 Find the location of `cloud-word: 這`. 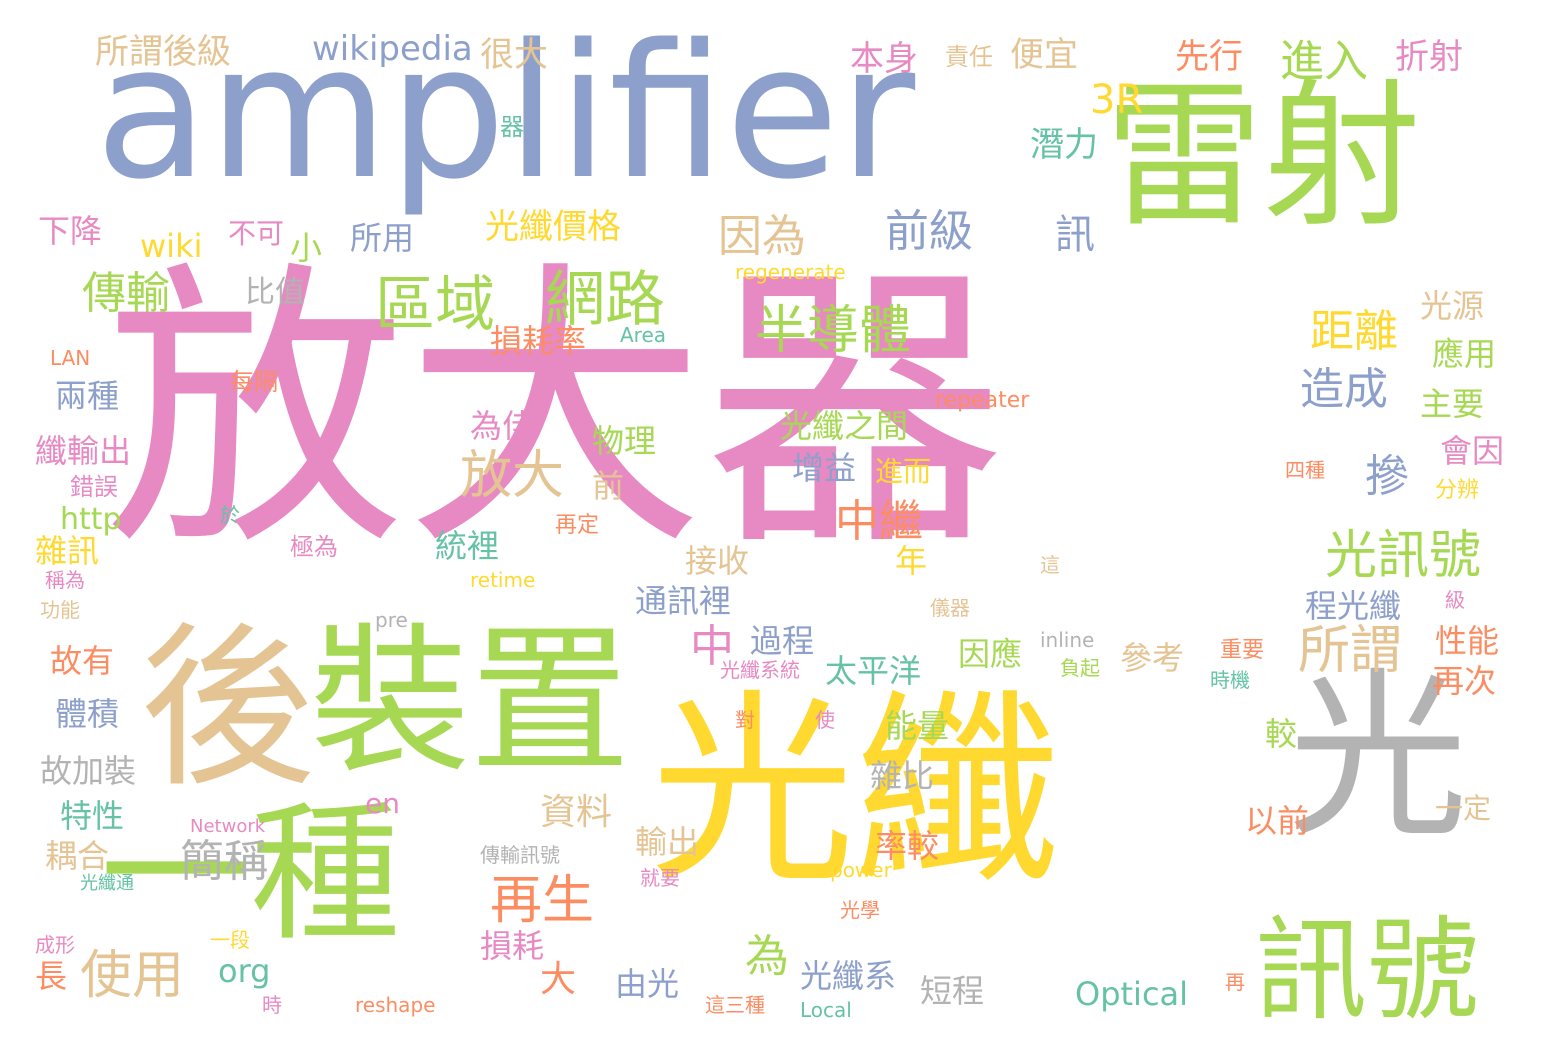

cloud-word: 這 is located at coordinates (1050, 565).